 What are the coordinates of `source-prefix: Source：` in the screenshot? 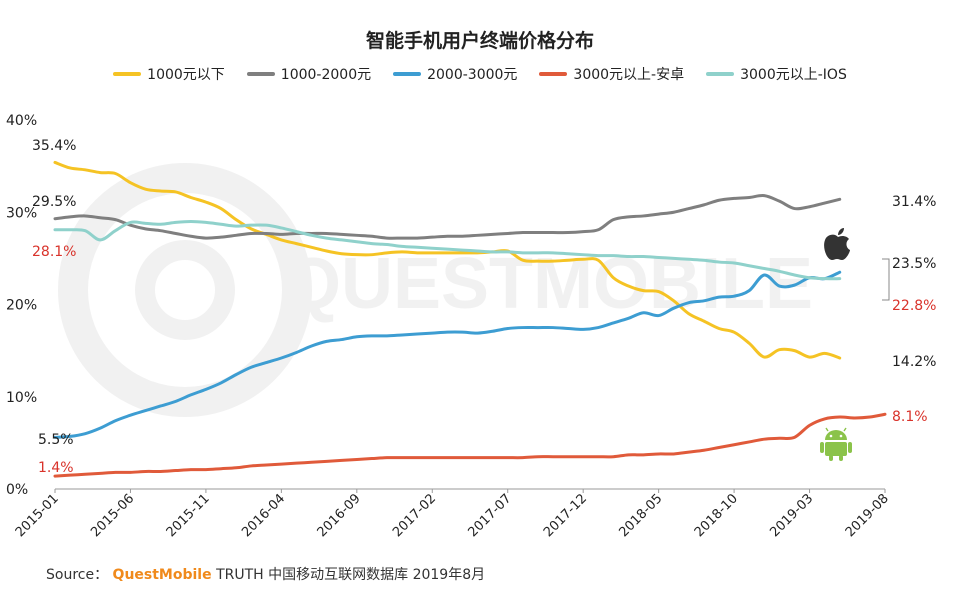 It's located at (77, 575).